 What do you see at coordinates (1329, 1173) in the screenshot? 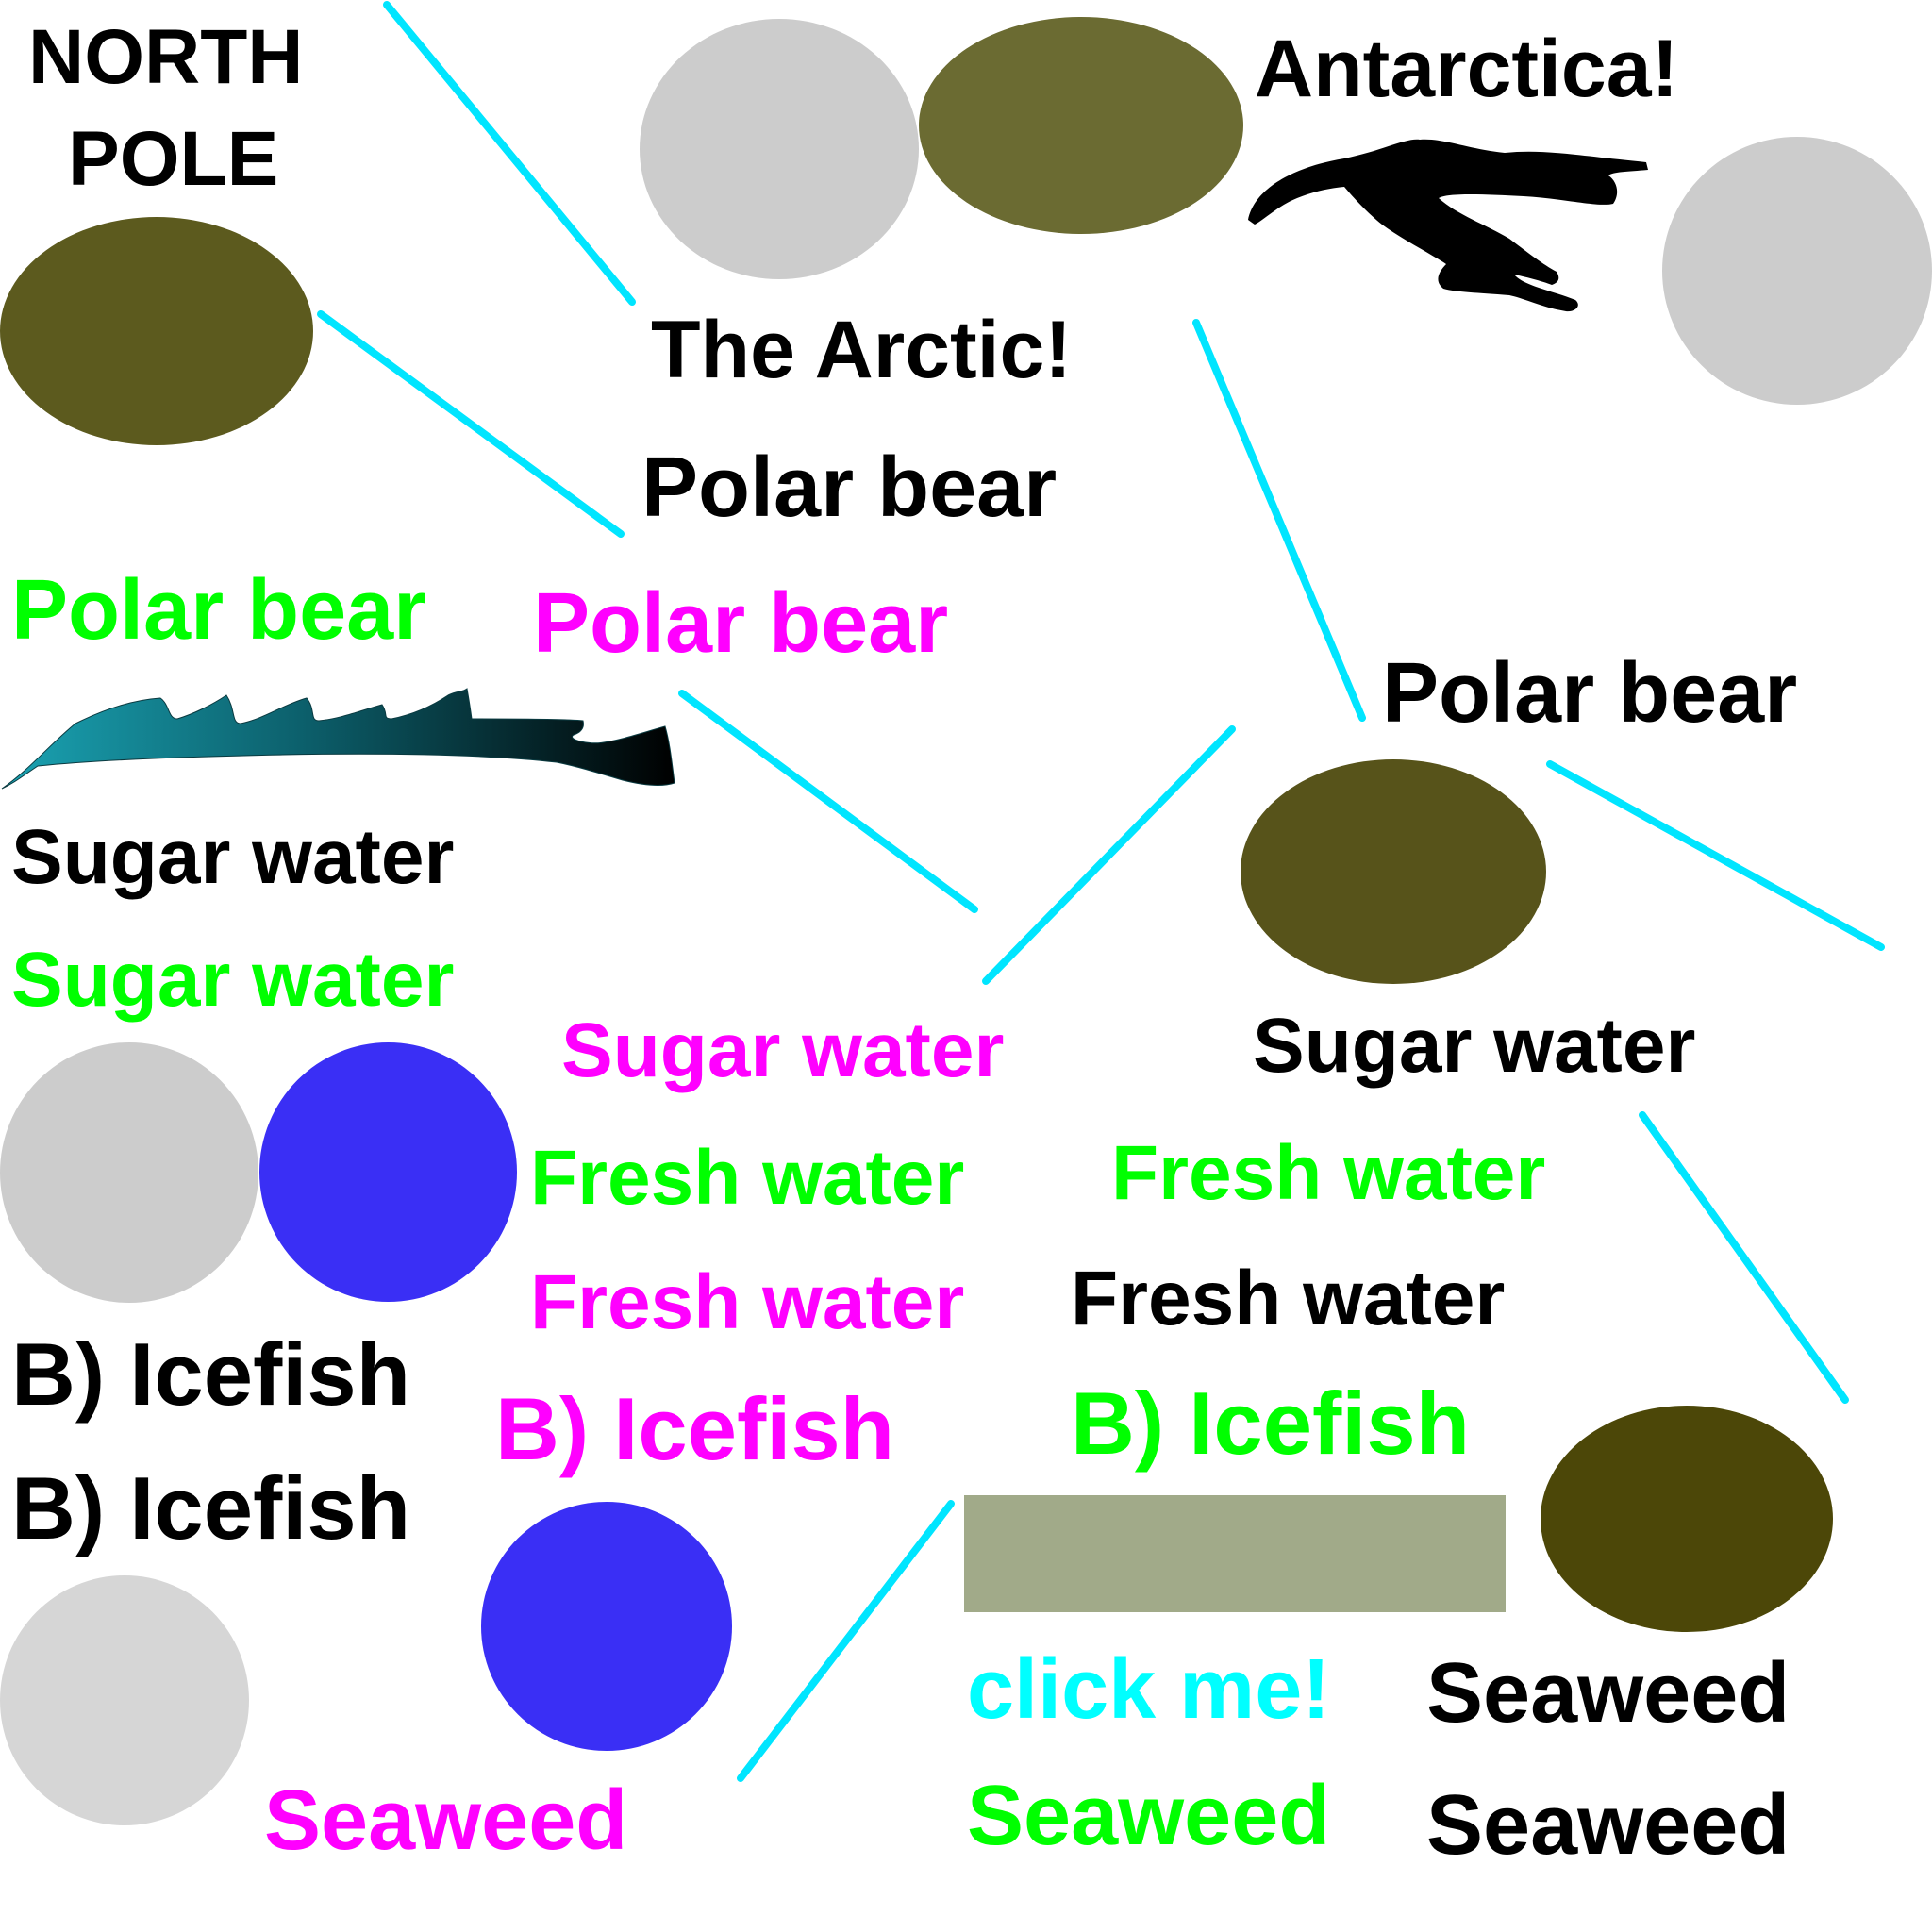
I see `fresh-water-label-green-right: Fresh water` at bounding box center [1329, 1173].